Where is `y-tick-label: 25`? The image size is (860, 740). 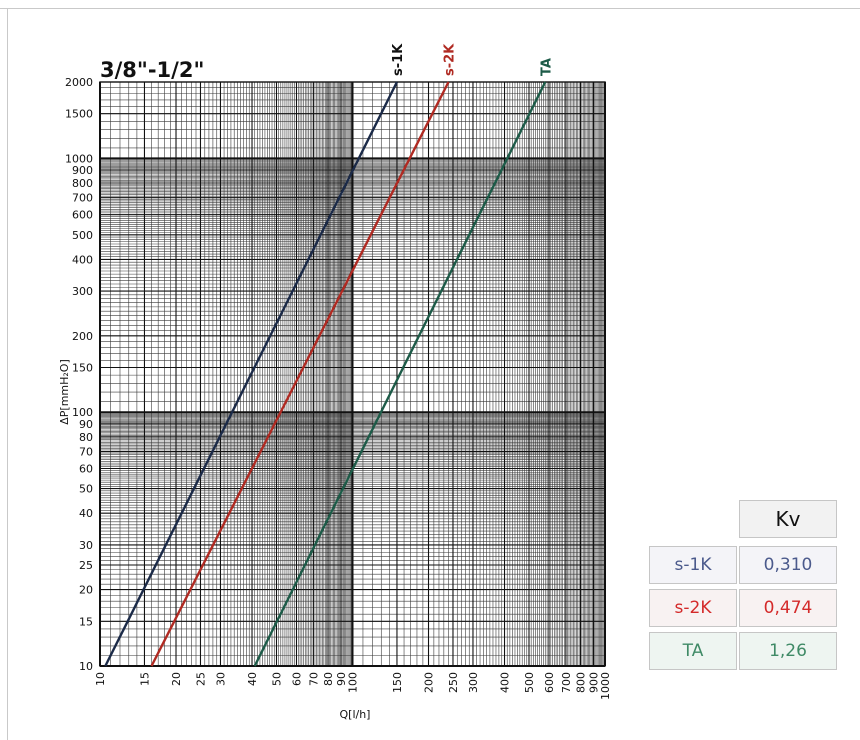 y-tick-label: 25 is located at coordinates (86, 565).